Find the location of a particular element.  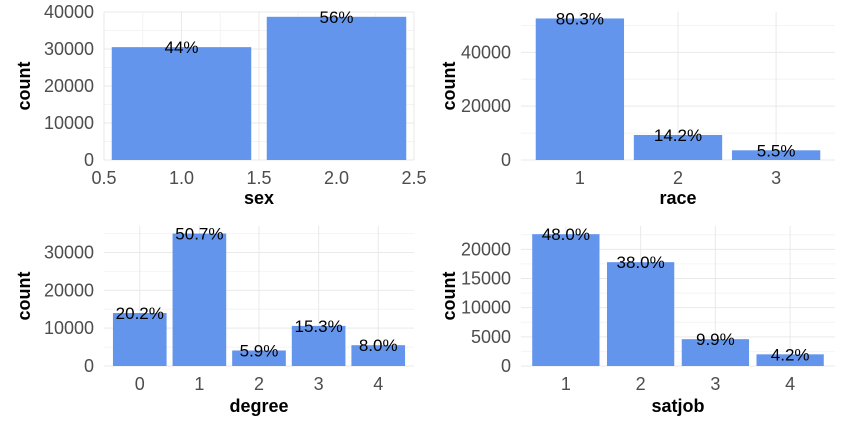

data-label: 38.0% is located at coordinates (641, 262).